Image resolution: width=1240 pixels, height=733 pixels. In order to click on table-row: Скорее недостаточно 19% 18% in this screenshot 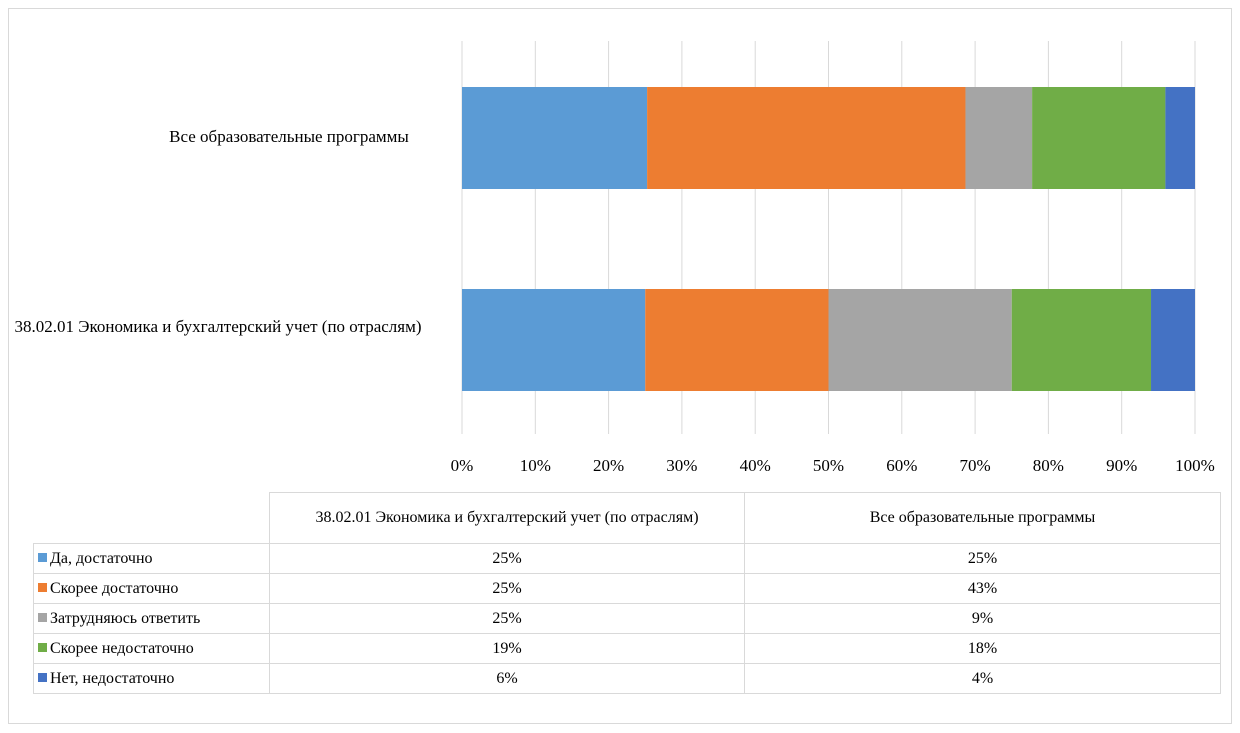, I will do `click(627, 648)`.